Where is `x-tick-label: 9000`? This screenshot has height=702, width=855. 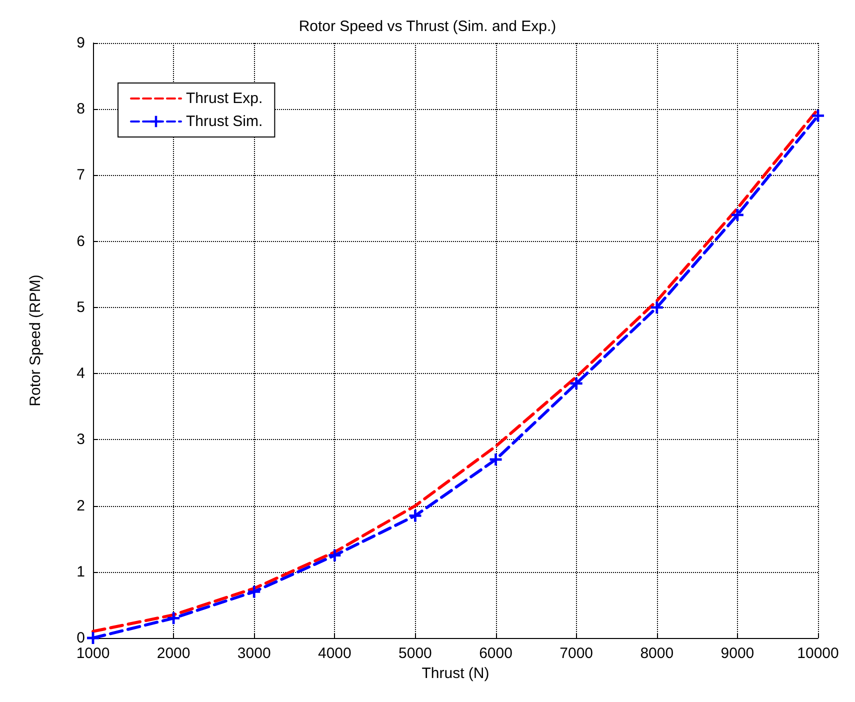 x-tick-label: 9000 is located at coordinates (737, 653).